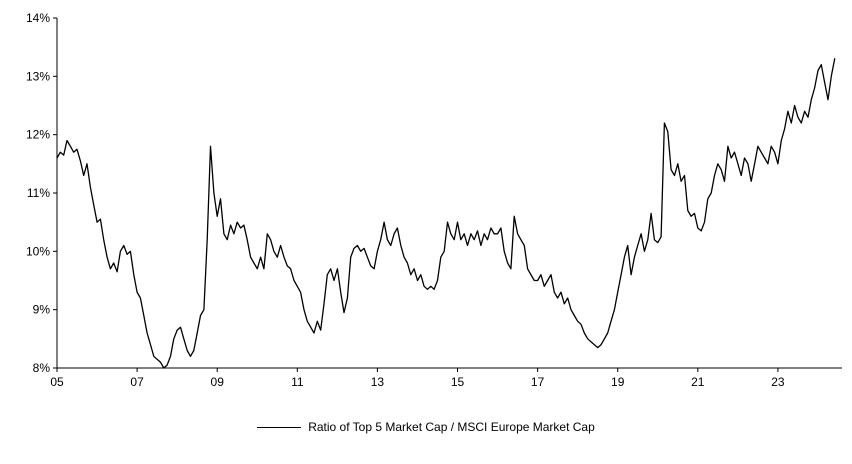  What do you see at coordinates (42, 310) in the screenshot?
I see `y-tick-label: 9%` at bounding box center [42, 310].